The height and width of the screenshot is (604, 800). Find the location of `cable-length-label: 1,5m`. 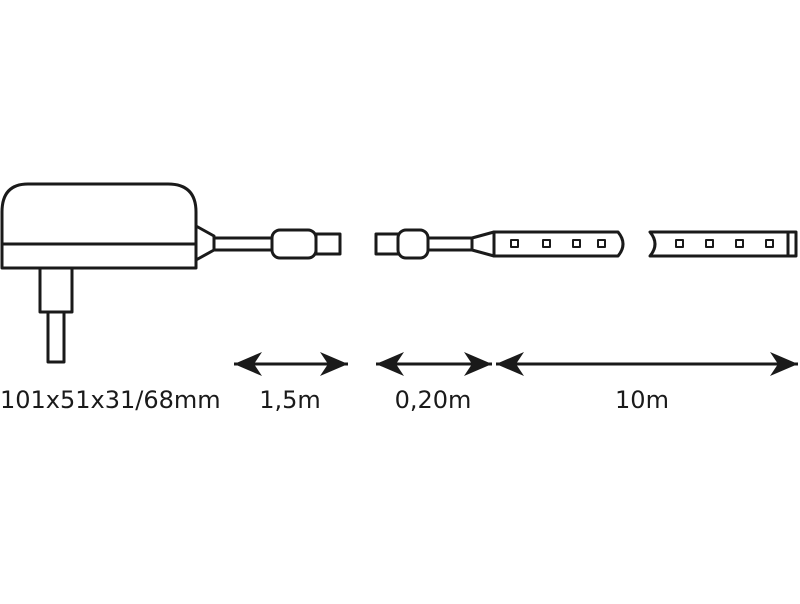

cable-length-label: 1,5m is located at coordinates (290, 400).